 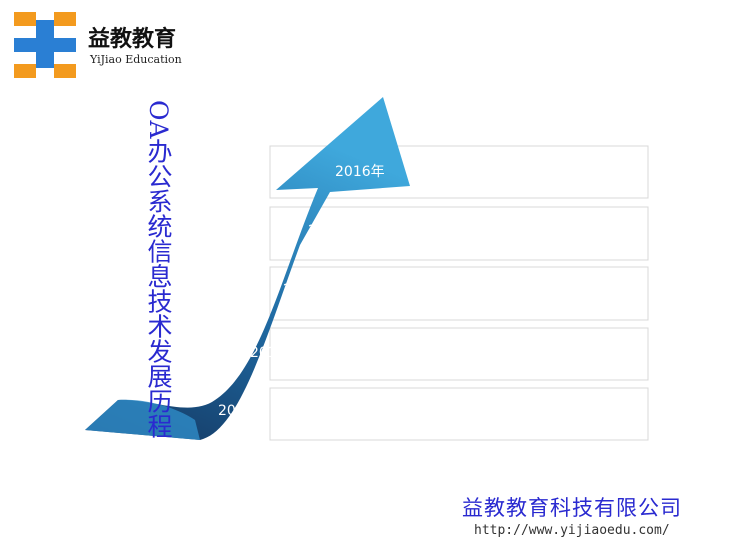 What do you see at coordinates (333, 231) in the screenshot?
I see `milestone-label: 2015年` at bounding box center [333, 231].